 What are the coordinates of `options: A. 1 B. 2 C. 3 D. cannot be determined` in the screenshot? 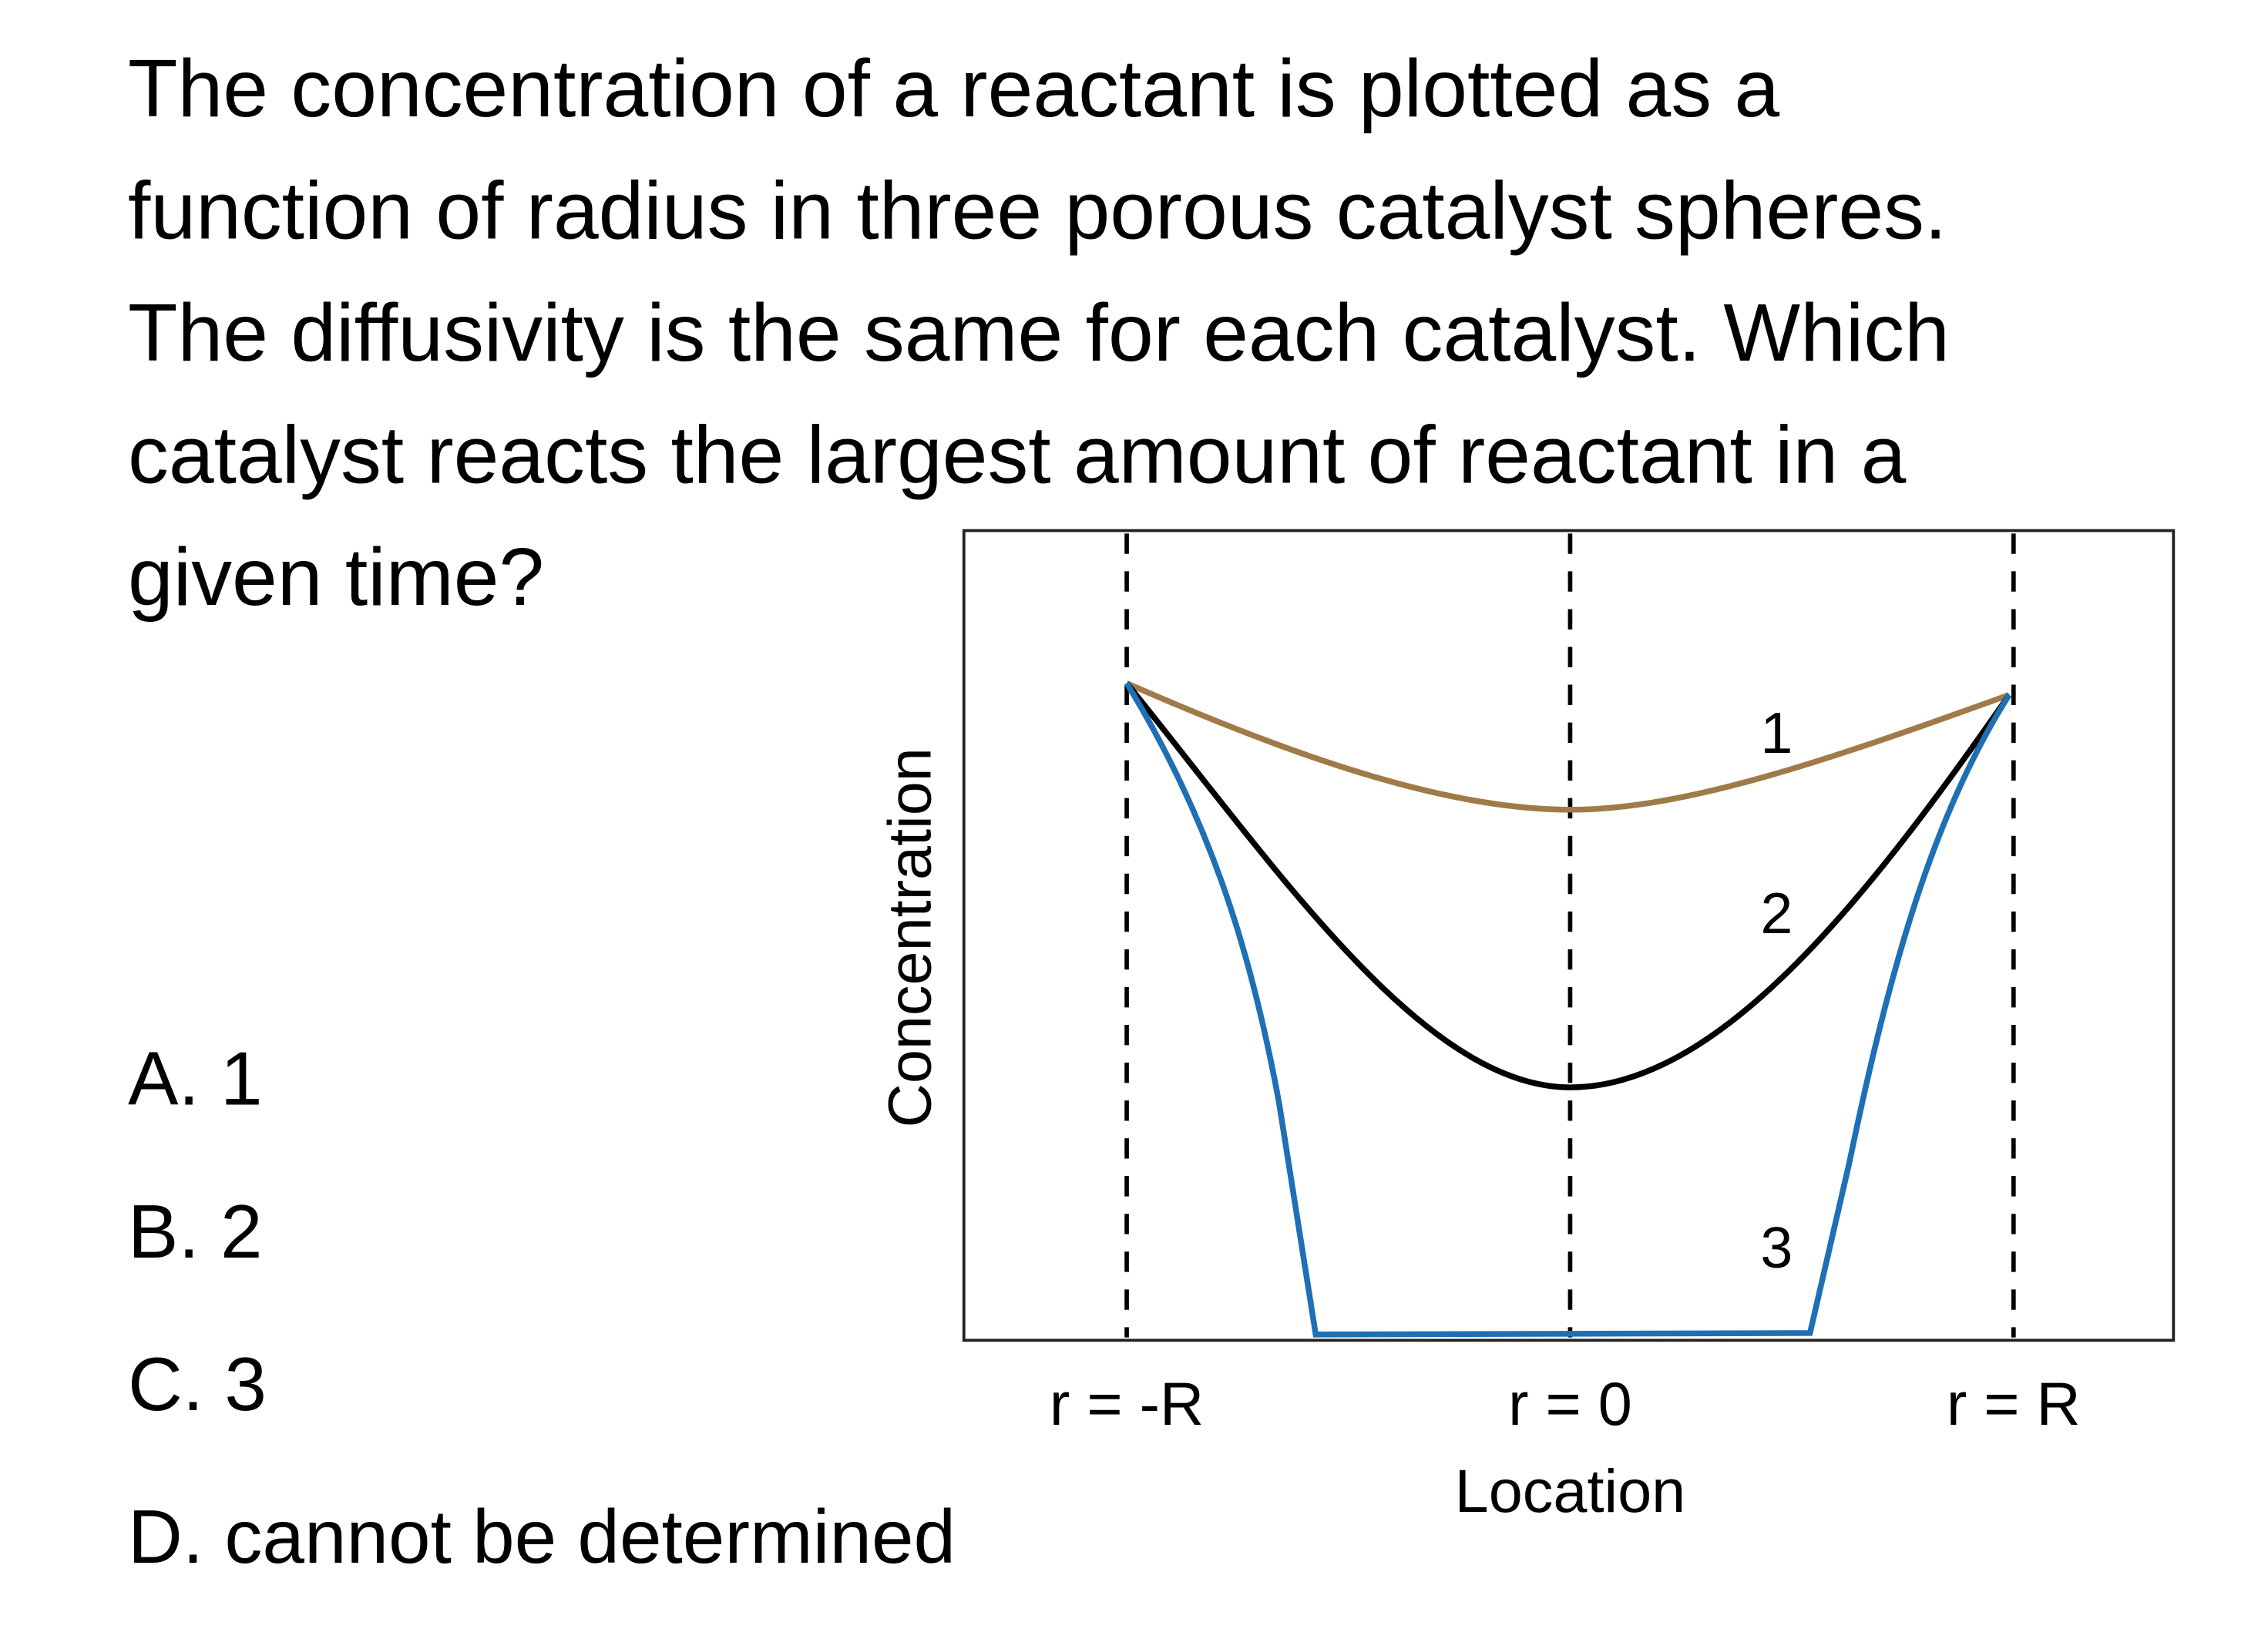 It's located at (542, 1307).